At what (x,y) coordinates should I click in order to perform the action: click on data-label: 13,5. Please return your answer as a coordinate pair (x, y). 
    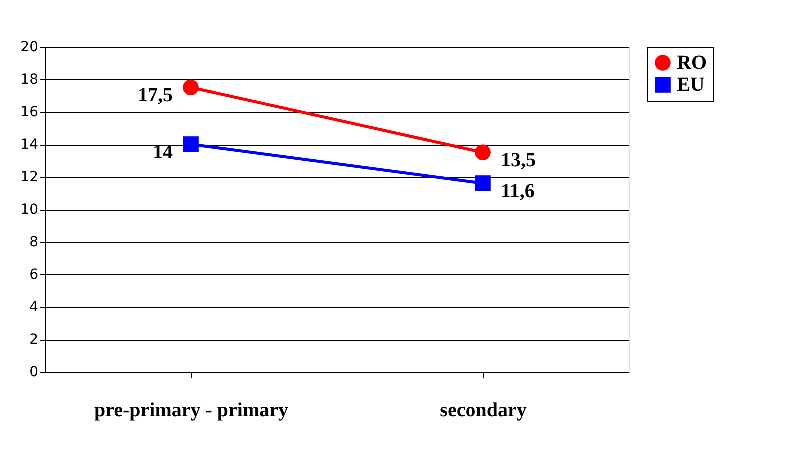
    Looking at the image, I should click on (518, 161).